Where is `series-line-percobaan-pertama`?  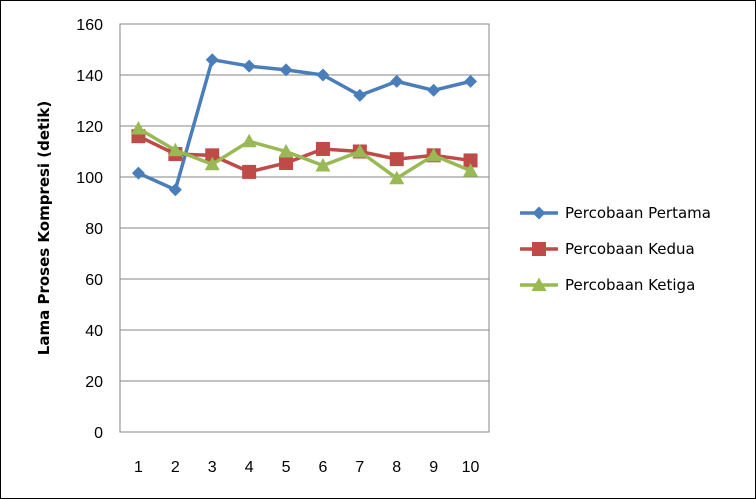
series-line-percobaan-pertama is located at coordinates (304, 124).